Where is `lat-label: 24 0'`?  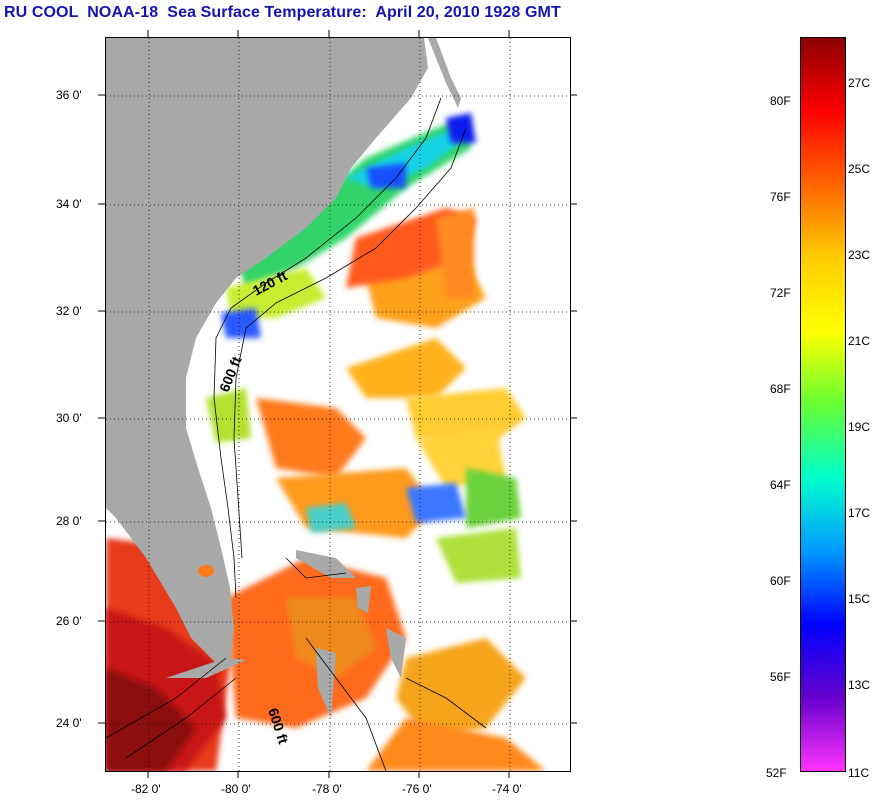
lat-label: 24 0' is located at coordinates (69, 723).